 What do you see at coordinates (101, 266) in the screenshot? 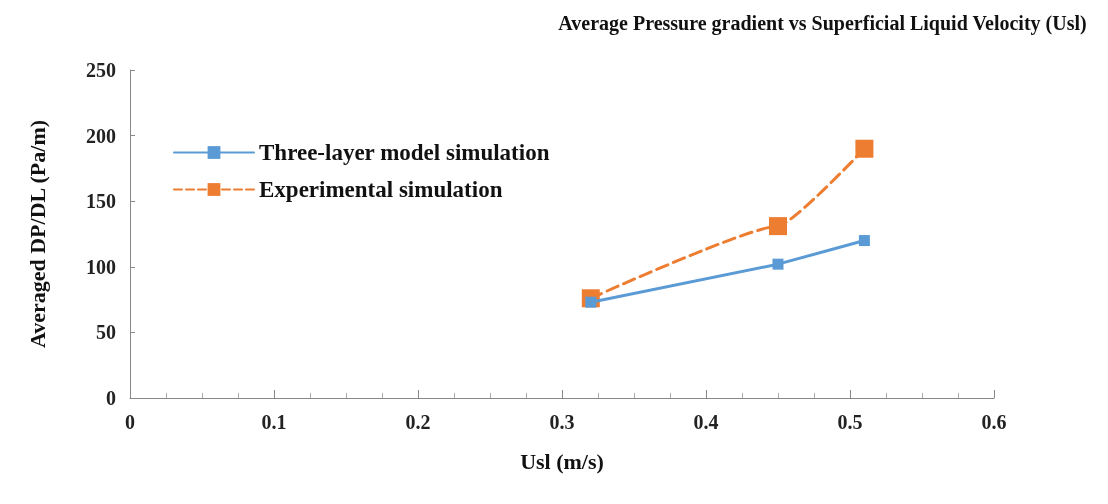
I see `y-tick-label: 100` at bounding box center [101, 266].